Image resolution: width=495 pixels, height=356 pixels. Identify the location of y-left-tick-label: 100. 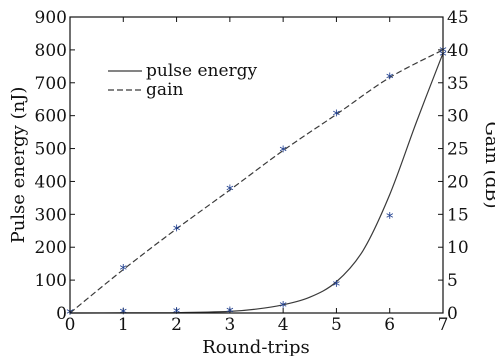
(51, 281).